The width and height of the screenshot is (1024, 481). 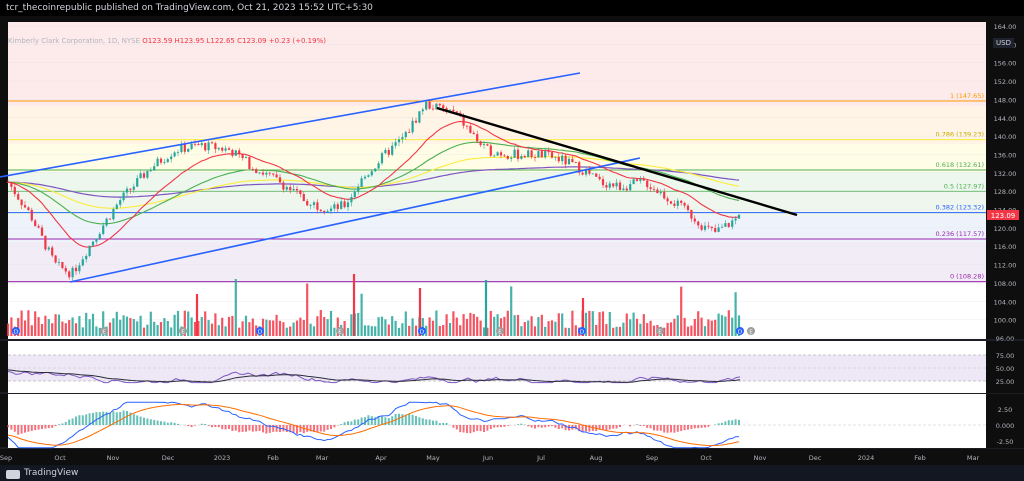 I want to click on currency-label: USD, so click(x=1003, y=43).